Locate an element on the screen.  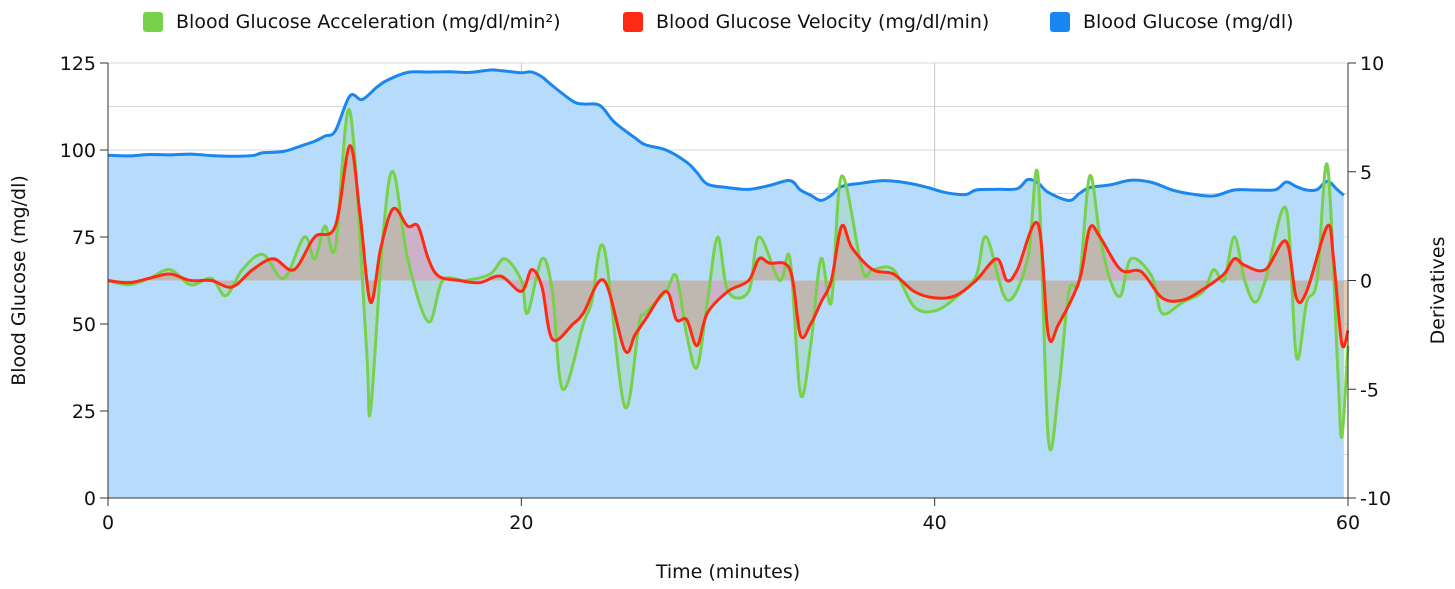
x-tick-label: 60 is located at coordinates (1348, 523).